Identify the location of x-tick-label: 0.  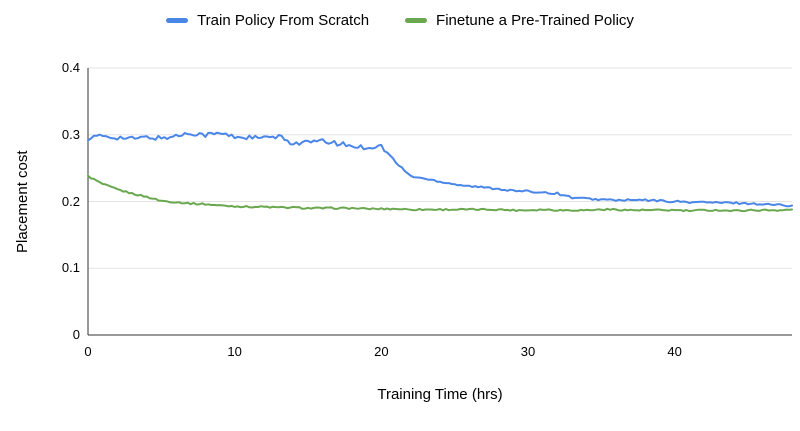
(88, 351).